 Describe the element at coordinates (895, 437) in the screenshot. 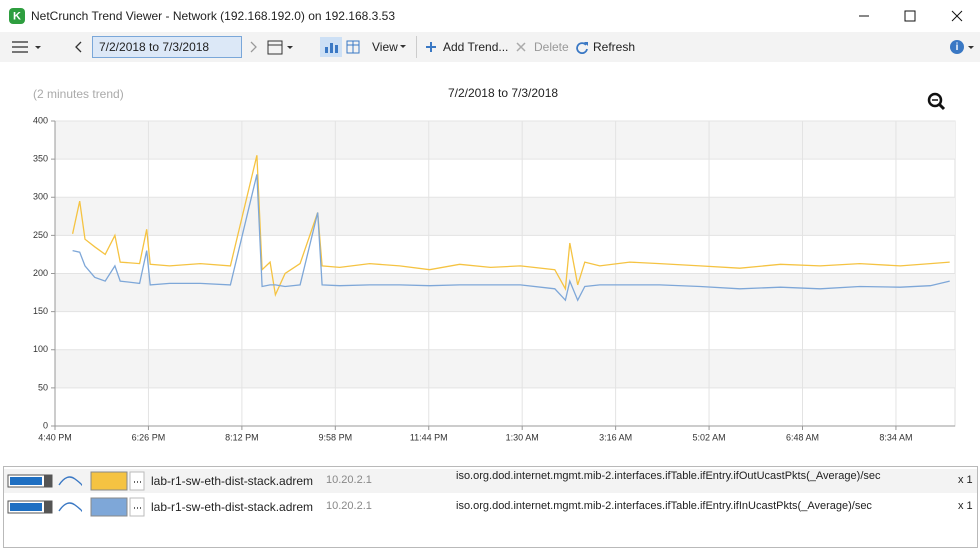

I see `x-tick-label: 8:34 AM` at that location.